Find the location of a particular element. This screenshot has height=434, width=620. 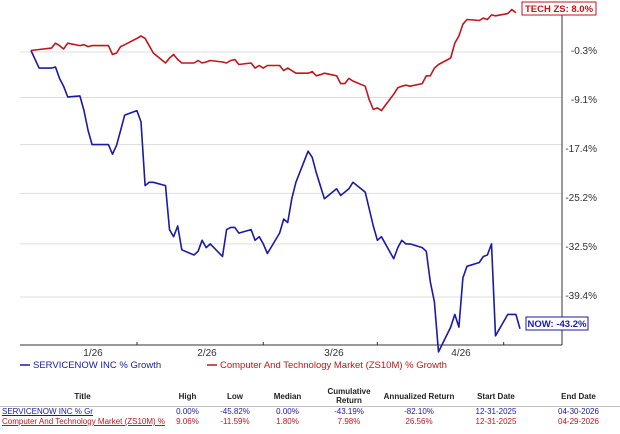

end-label-now: NOW: -43.2% is located at coordinates (557, 323).